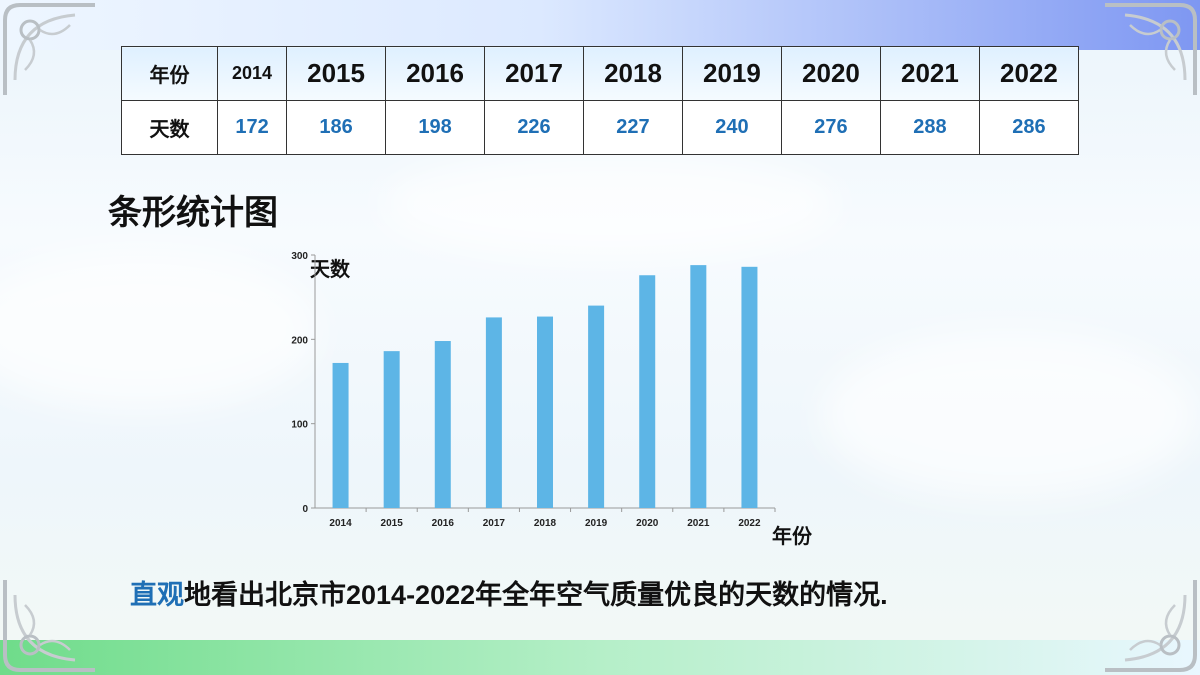  What do you see at coordinates (435, 127) in the screenshot?
I see `table-value-cell: 198` at bounding box center [435, 127].